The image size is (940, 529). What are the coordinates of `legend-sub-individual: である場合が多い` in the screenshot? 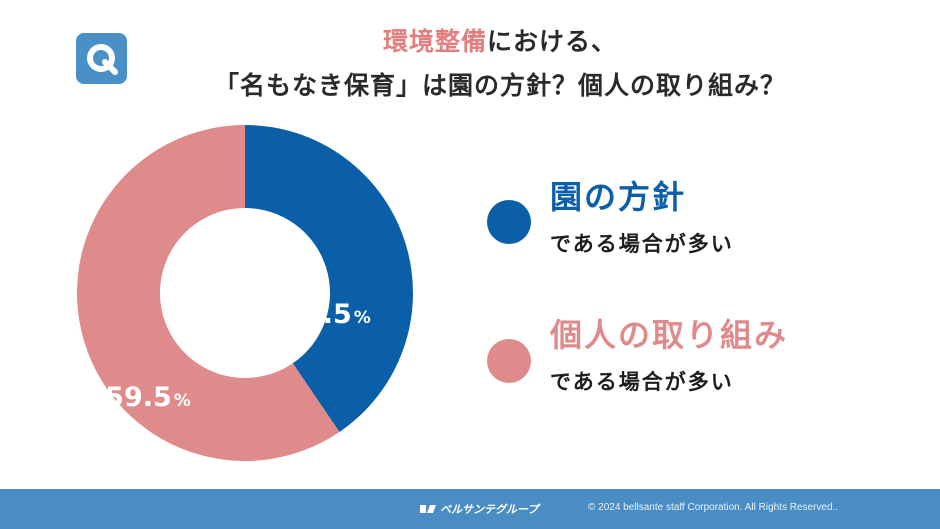 It's located at (642, 382).